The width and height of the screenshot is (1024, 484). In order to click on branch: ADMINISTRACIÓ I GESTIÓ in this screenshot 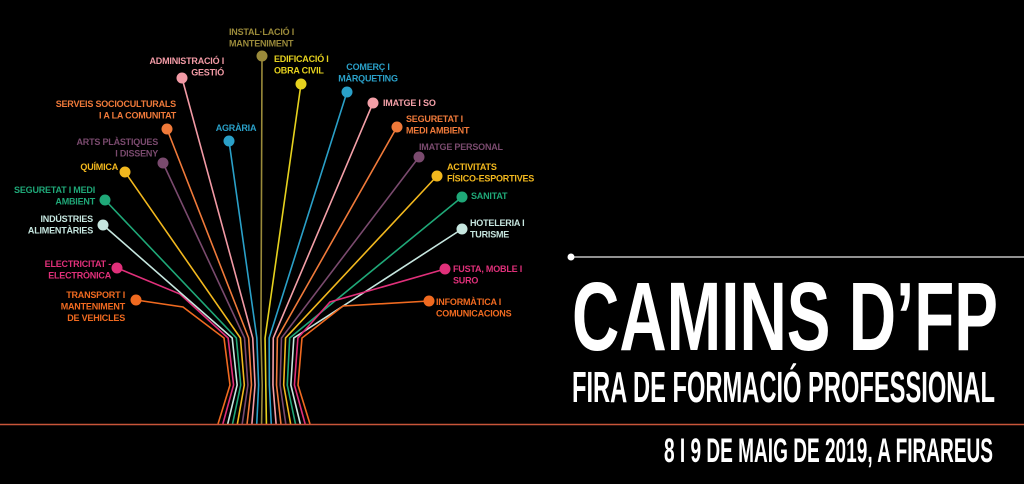, I will do `click(203, 240)`.